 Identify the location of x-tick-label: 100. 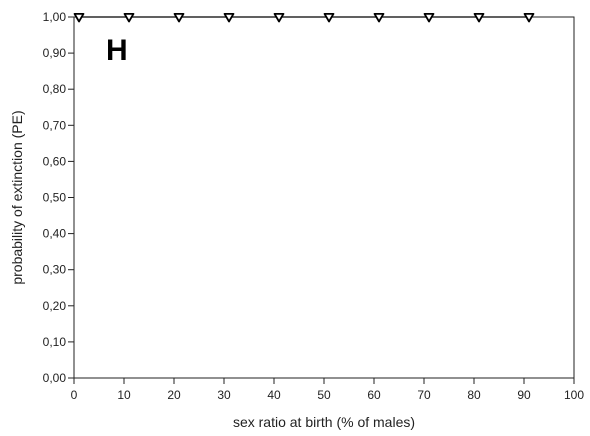
(574, 395).